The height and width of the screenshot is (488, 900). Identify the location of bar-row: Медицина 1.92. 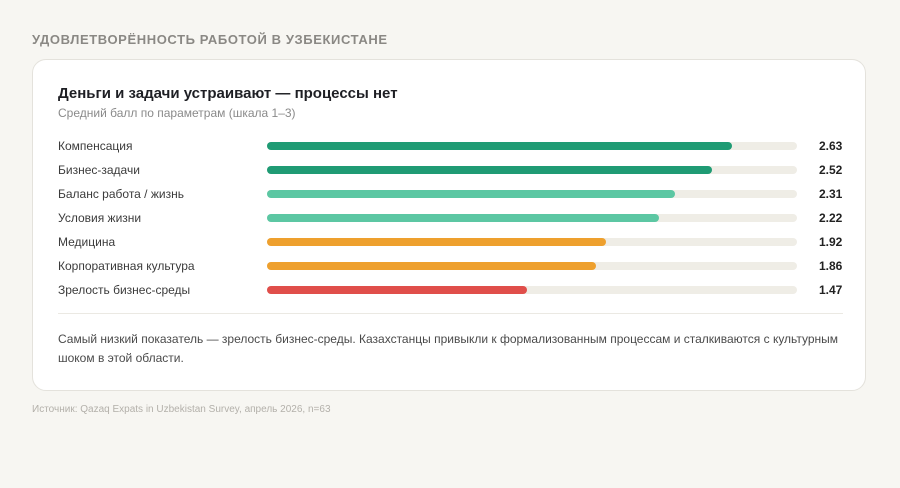
(453, 244).